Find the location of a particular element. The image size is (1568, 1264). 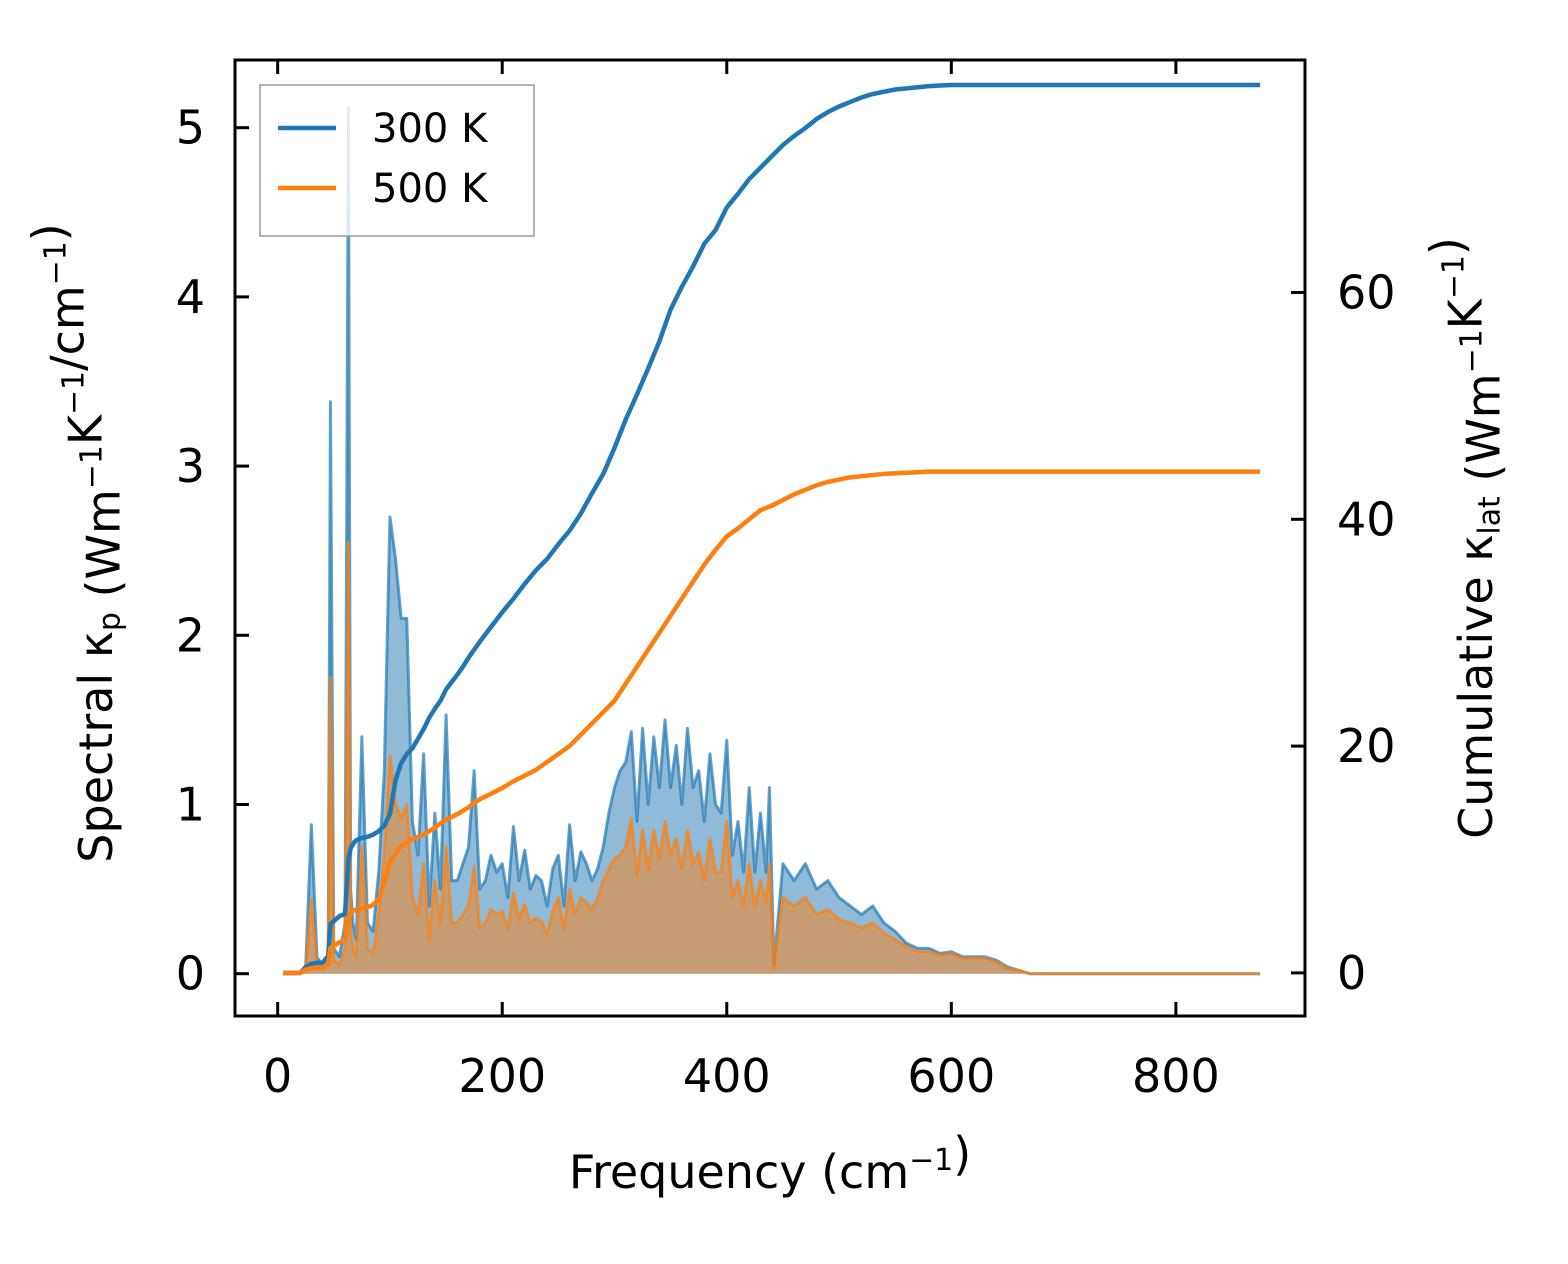

y-right-tick-label: 60 is located at coordinates (1366, 292).